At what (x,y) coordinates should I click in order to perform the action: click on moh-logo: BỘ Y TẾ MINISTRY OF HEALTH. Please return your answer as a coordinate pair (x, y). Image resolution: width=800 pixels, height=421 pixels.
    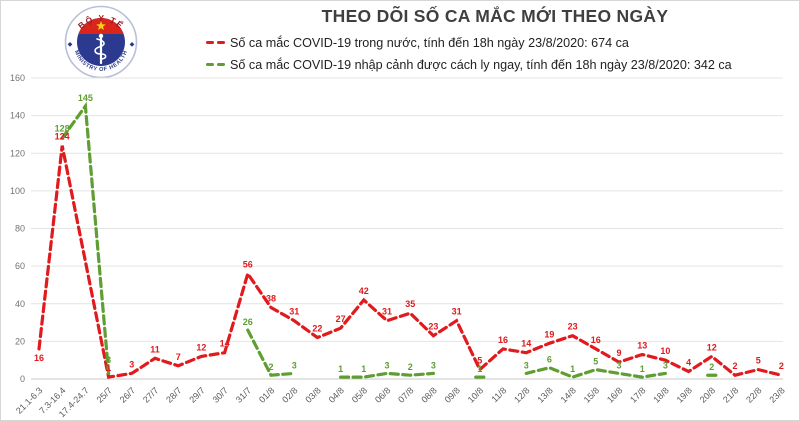
    Looking at the image, I should click on (101, 41).